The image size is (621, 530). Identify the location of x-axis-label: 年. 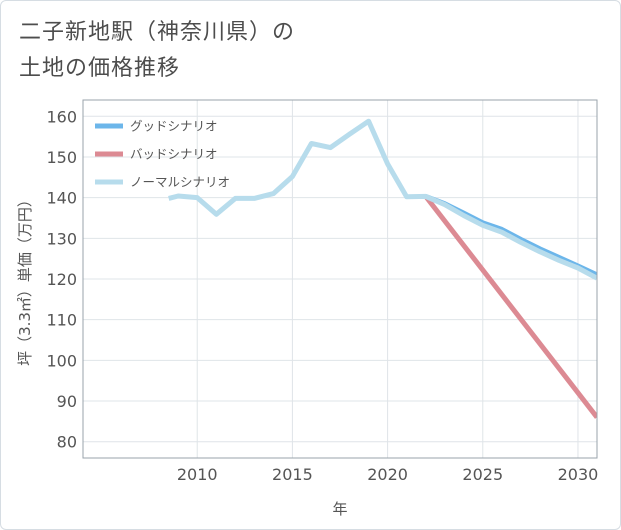
(339, 509).